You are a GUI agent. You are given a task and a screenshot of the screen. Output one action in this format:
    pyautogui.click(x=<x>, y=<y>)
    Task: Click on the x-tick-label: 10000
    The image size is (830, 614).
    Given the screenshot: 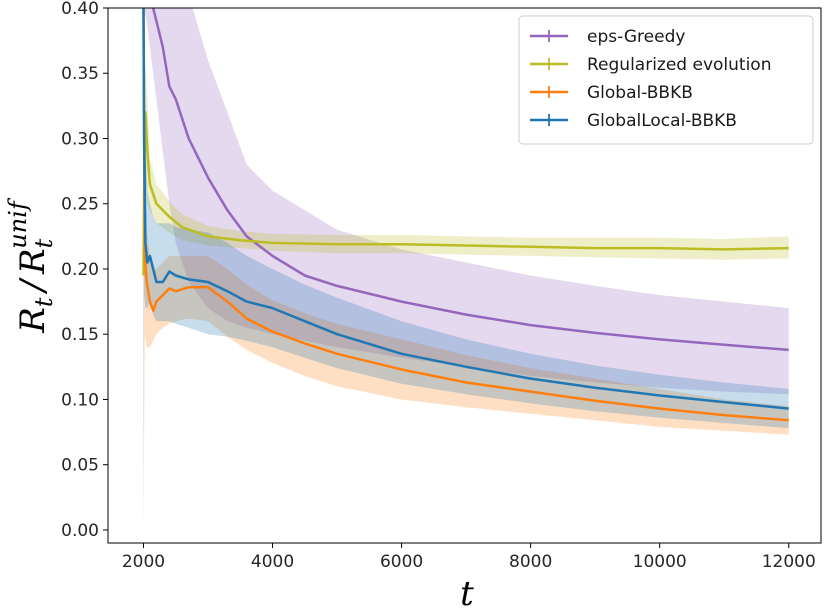 What is the action you would take?
    pyautogui.click(x=660, y=562)
    